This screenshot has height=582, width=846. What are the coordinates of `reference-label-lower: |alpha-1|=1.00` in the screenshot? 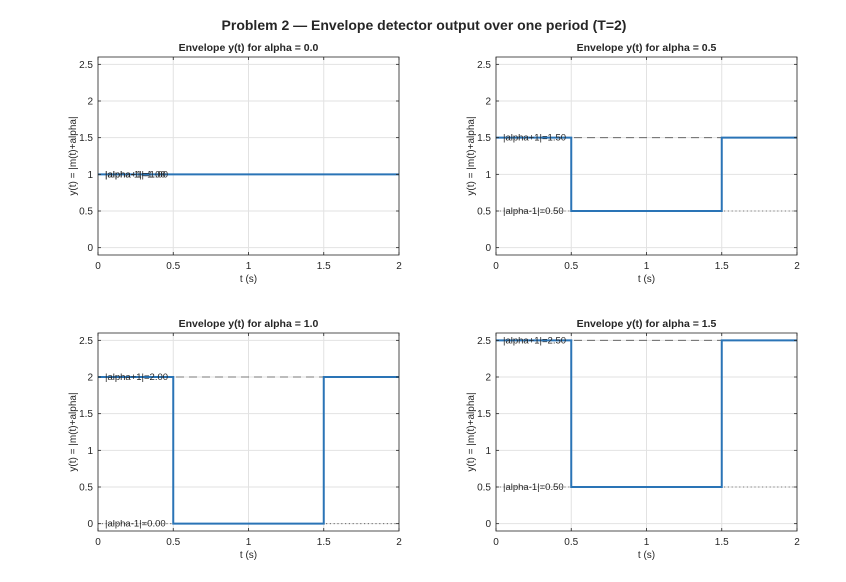 It's located at (135, 174).